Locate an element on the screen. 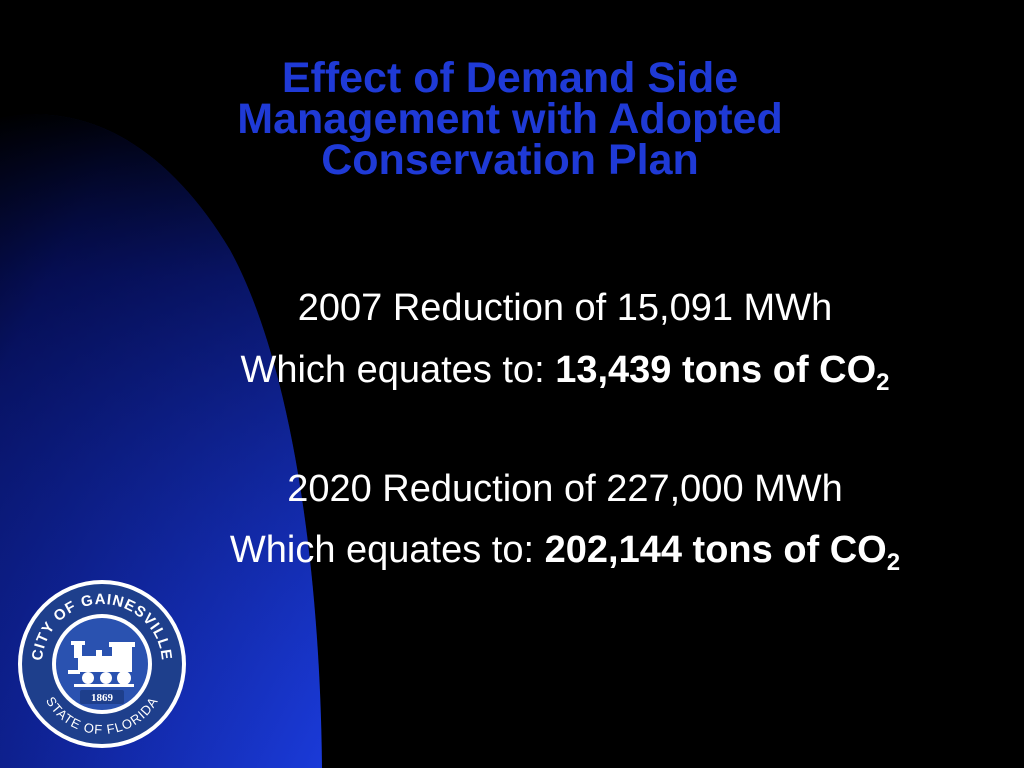 This screenshot has height=768, width=1024. title-line-2: Management with Adopted is located at coordinates (510, 119).